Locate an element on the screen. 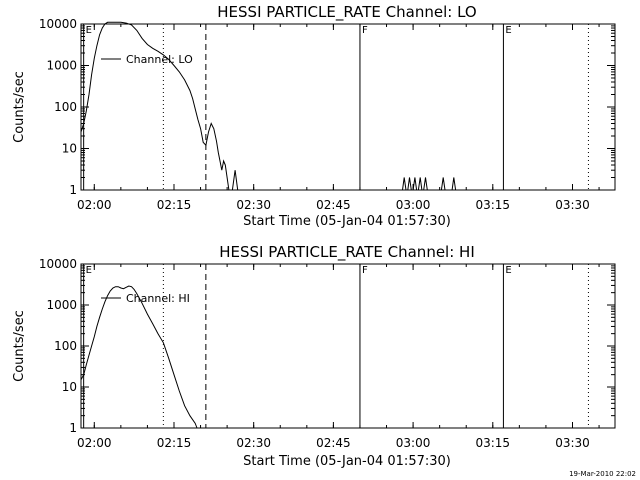  legend-label: Channel: HI is located at coordinates (158, 298).